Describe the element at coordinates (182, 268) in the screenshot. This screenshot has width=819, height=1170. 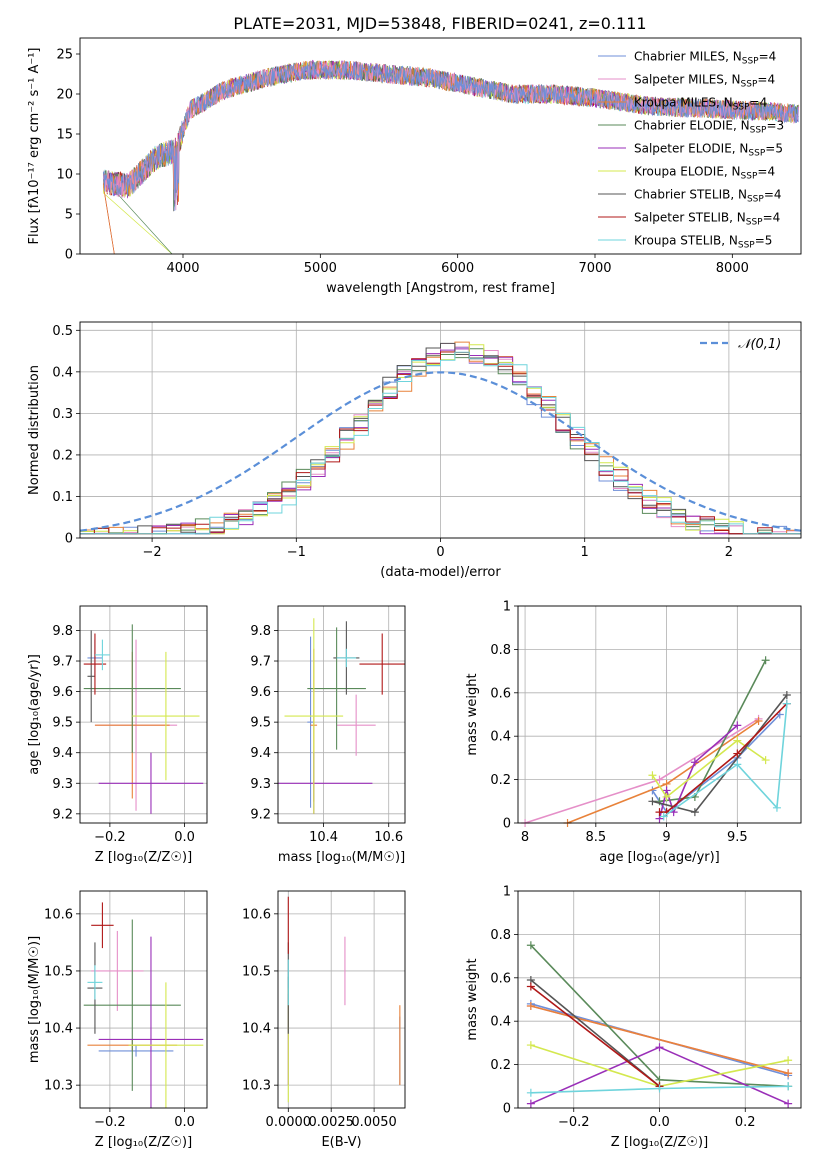
I see `x-tick-label: 4000` at that location.